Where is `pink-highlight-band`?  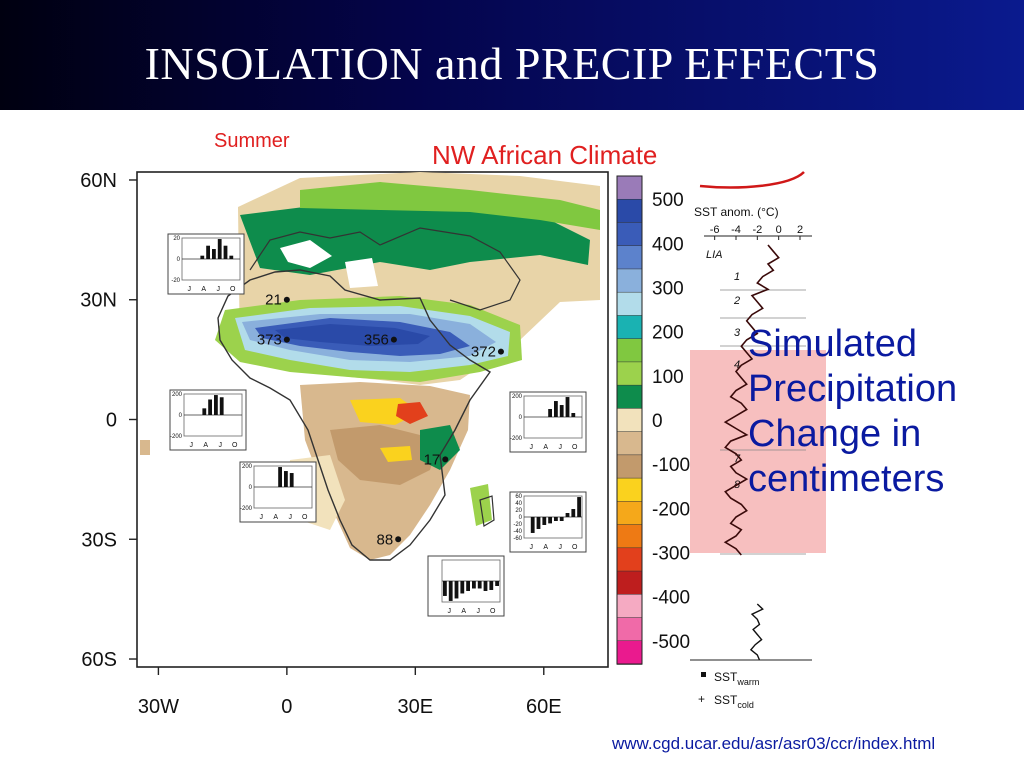 pink-highlight-band is located at coordinates (758, 451).